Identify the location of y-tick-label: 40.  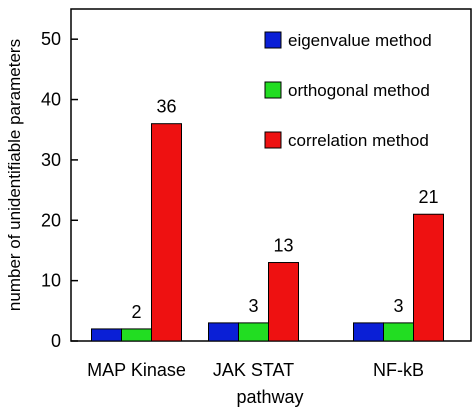
(51, 100).